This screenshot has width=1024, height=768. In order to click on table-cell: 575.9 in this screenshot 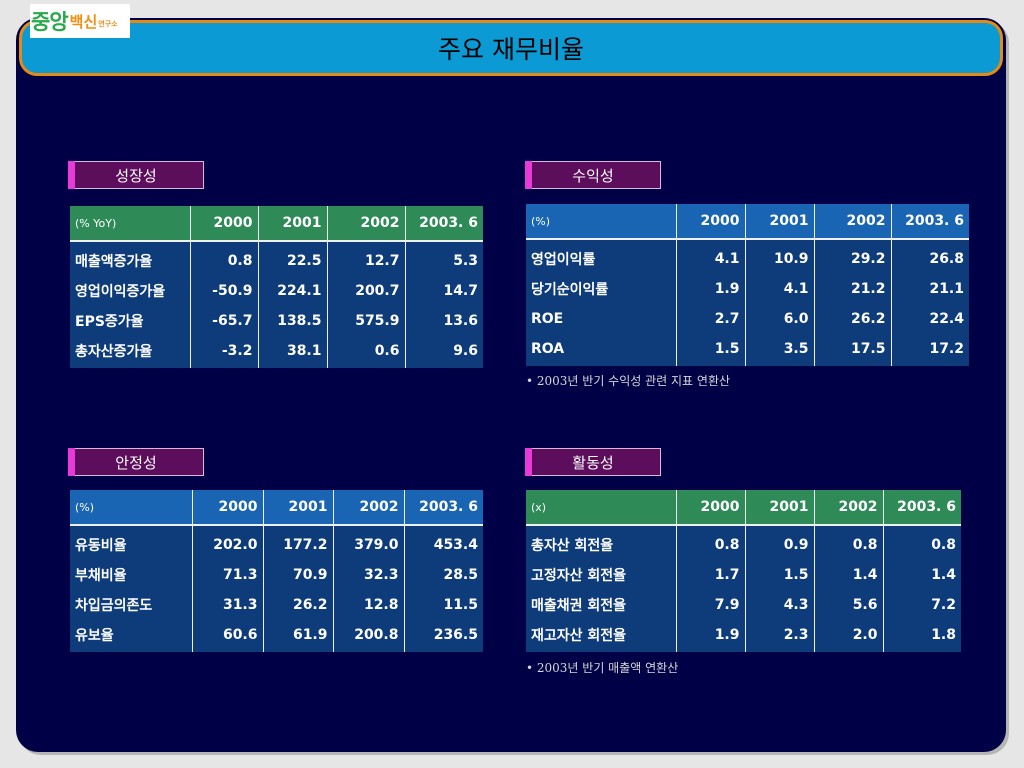, I will do `click(365, 321)`.